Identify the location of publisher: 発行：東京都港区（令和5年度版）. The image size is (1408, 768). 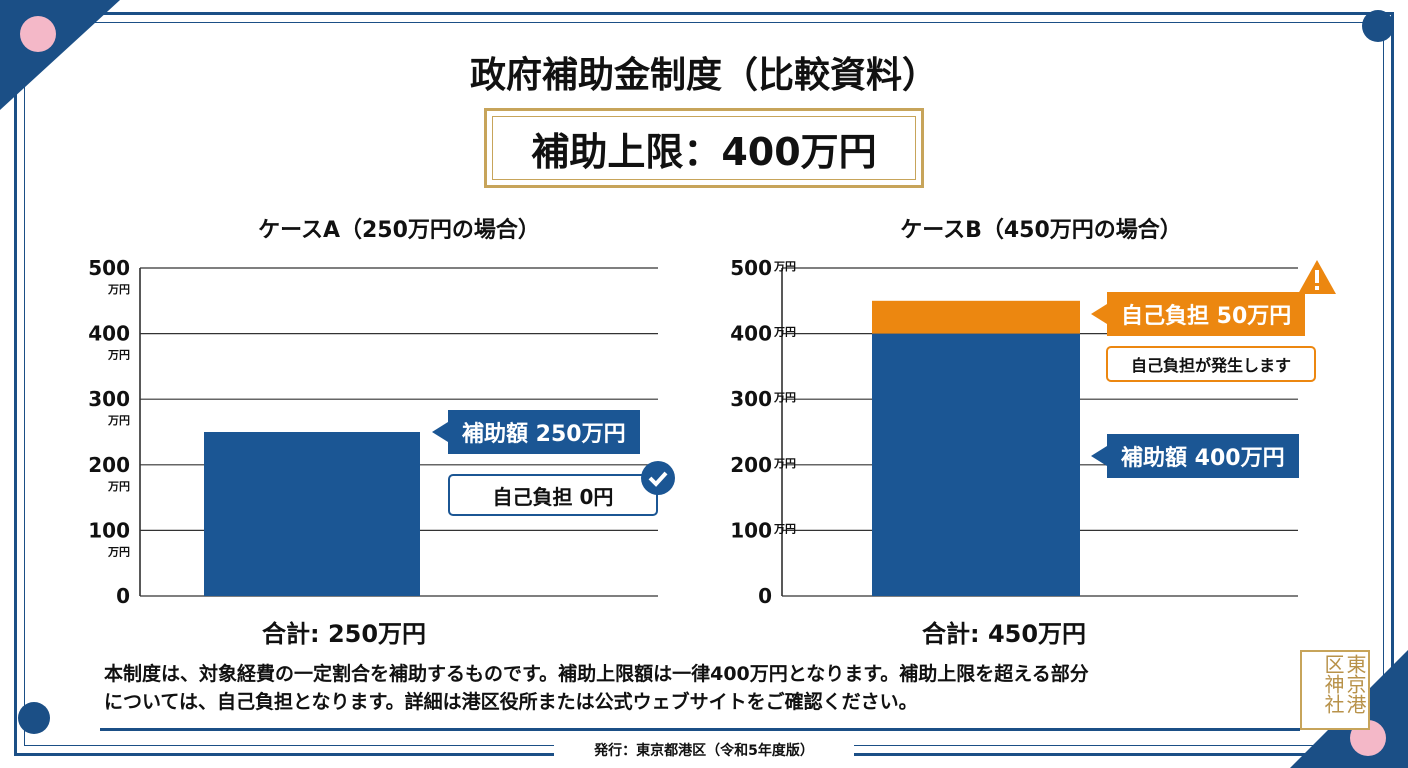
(704, 750).